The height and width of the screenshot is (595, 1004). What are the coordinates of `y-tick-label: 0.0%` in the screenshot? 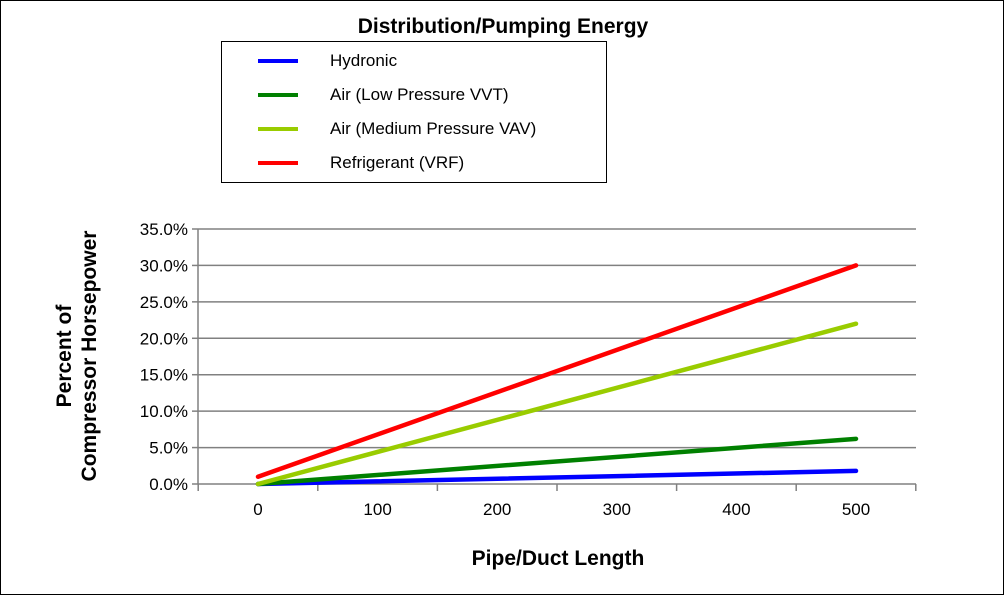 It's located at (168, 484).